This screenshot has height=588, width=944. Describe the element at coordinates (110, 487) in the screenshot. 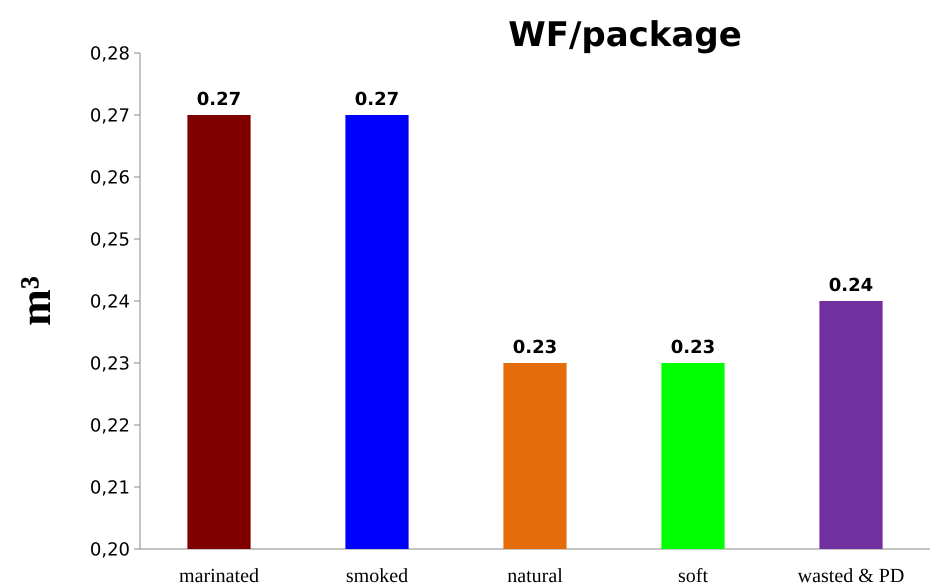

I see `y-tick-label: 0,21` at that location.